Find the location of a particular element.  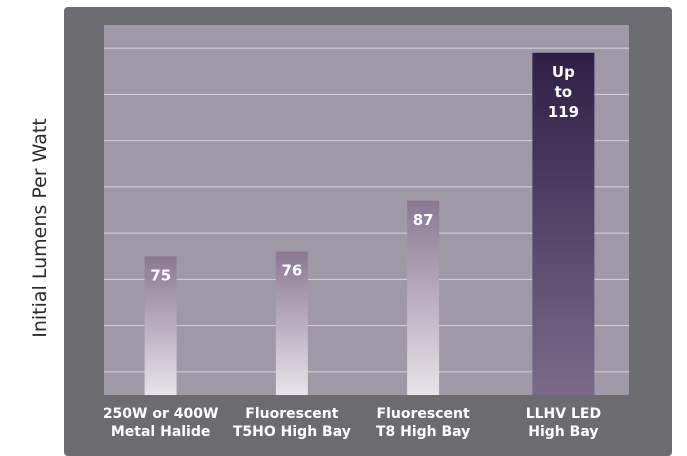

data-label: 76 is located at coordinates (291, 271).